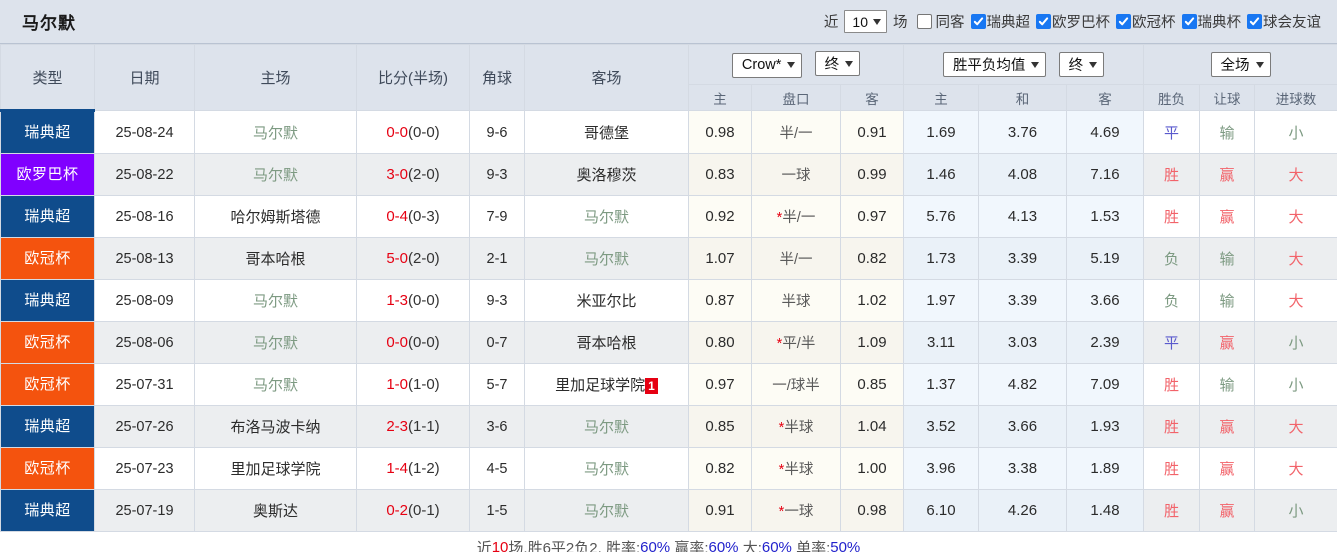 Image resolution: width=1337 pixels, height=552 pixels. I want to click on ah-phase-select: 终, so click(837, 64).